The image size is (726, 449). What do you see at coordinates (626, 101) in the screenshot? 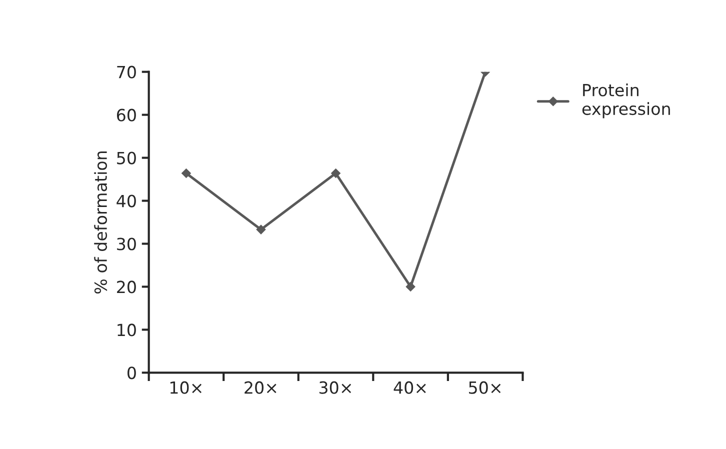
I see `legend-label: Protein expression` at bounding box center [626, 101].